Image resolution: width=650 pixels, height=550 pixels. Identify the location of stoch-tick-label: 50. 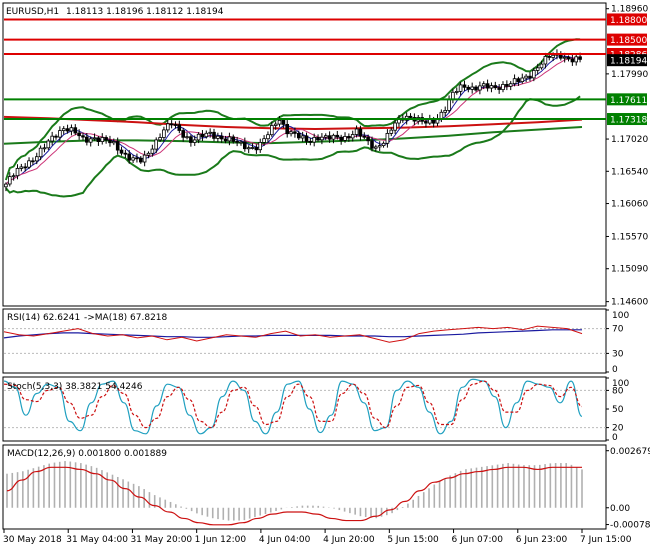
(618, 410).